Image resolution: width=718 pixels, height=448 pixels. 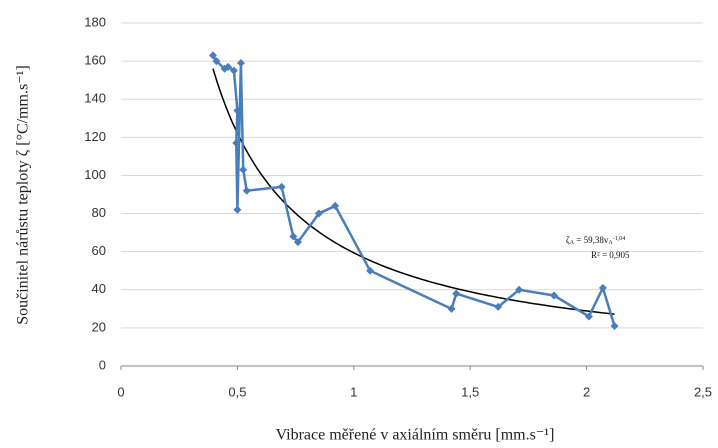 What do you see at coordinates (610, 255) in the screenshot?
I see `r-squared: R² = 0,905` at bounding box center [610, 255].